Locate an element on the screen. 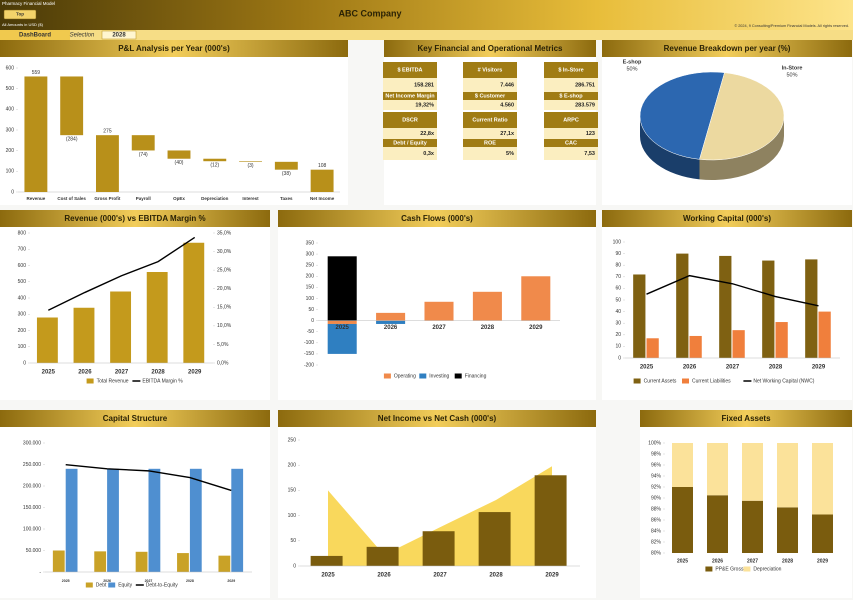 This screenshot has height=600, width=853. x-tick-label: Interest is located at coordinates (250, 198).